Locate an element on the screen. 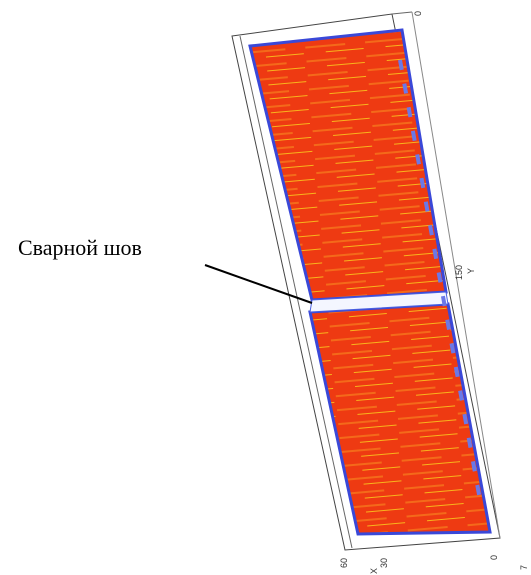 The image size is (531, 575). x-tick-label: 0 is located at coordinates (494, 557).